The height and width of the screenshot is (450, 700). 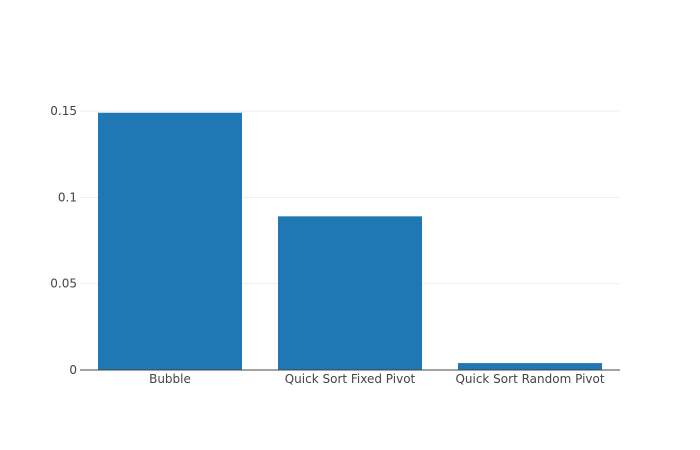 I want to click on y-tick-label: 0.05, so click(x=63, y=284).